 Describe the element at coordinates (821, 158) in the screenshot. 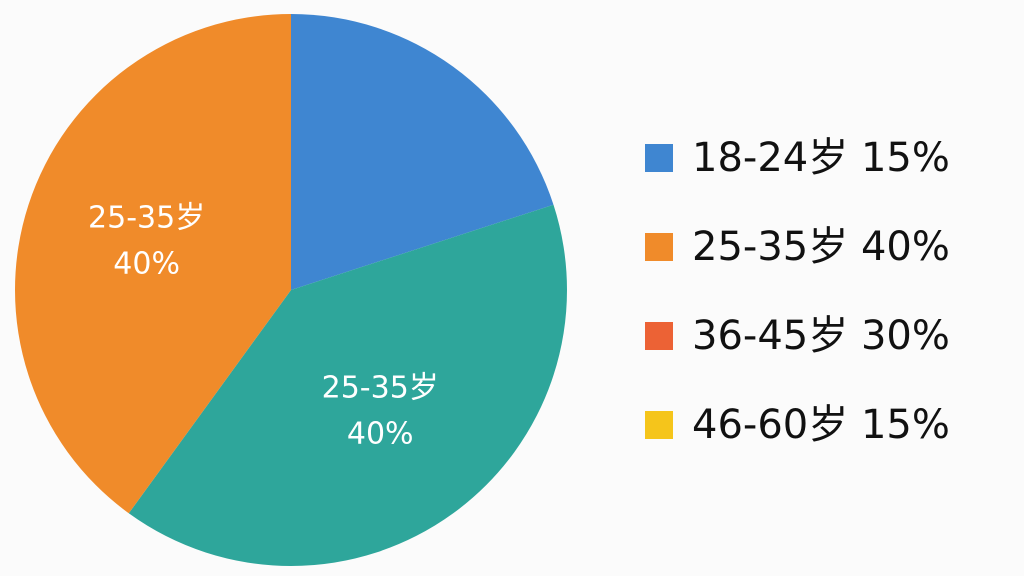

I see `legend-label: 18-24岁 15%` at that location.